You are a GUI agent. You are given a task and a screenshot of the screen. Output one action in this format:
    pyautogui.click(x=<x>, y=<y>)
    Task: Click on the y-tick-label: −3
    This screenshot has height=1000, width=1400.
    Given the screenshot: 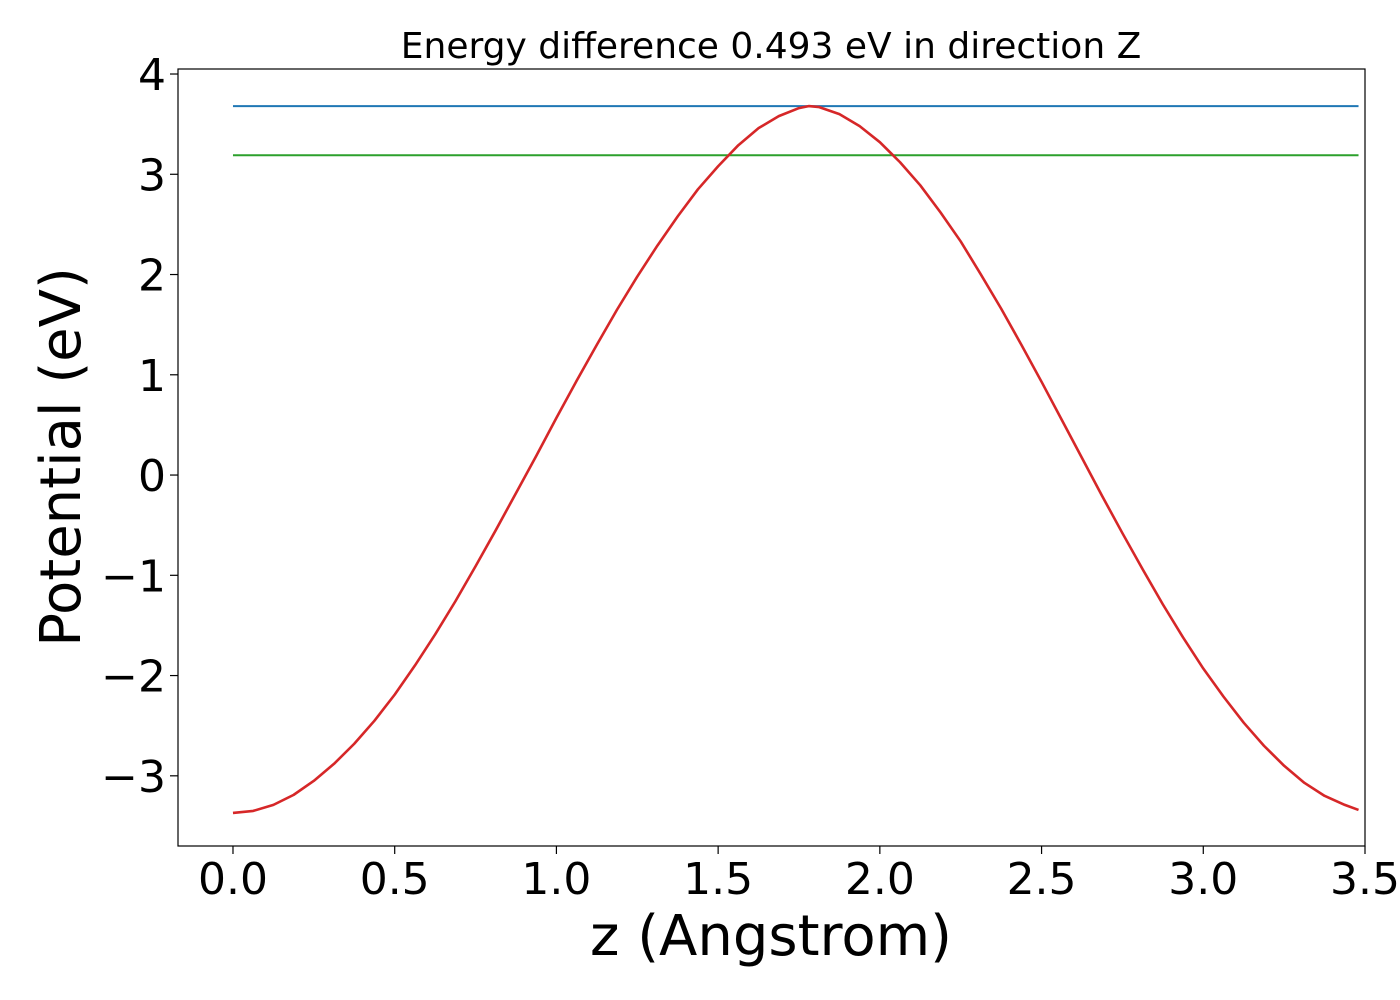 What is the action you would take?
    pyautogui.click(x=133, y=777)
    